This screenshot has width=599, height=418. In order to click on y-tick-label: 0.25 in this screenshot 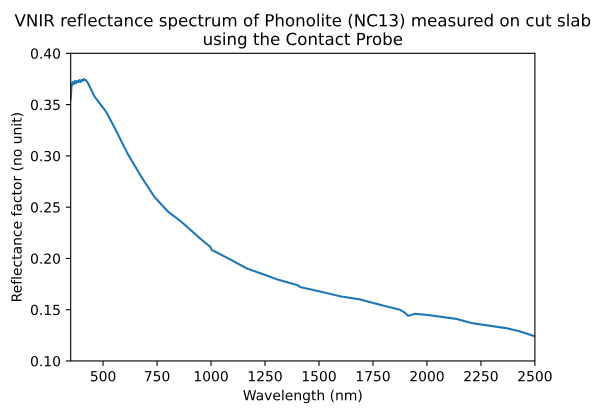, I will do `click(45, 207)`.